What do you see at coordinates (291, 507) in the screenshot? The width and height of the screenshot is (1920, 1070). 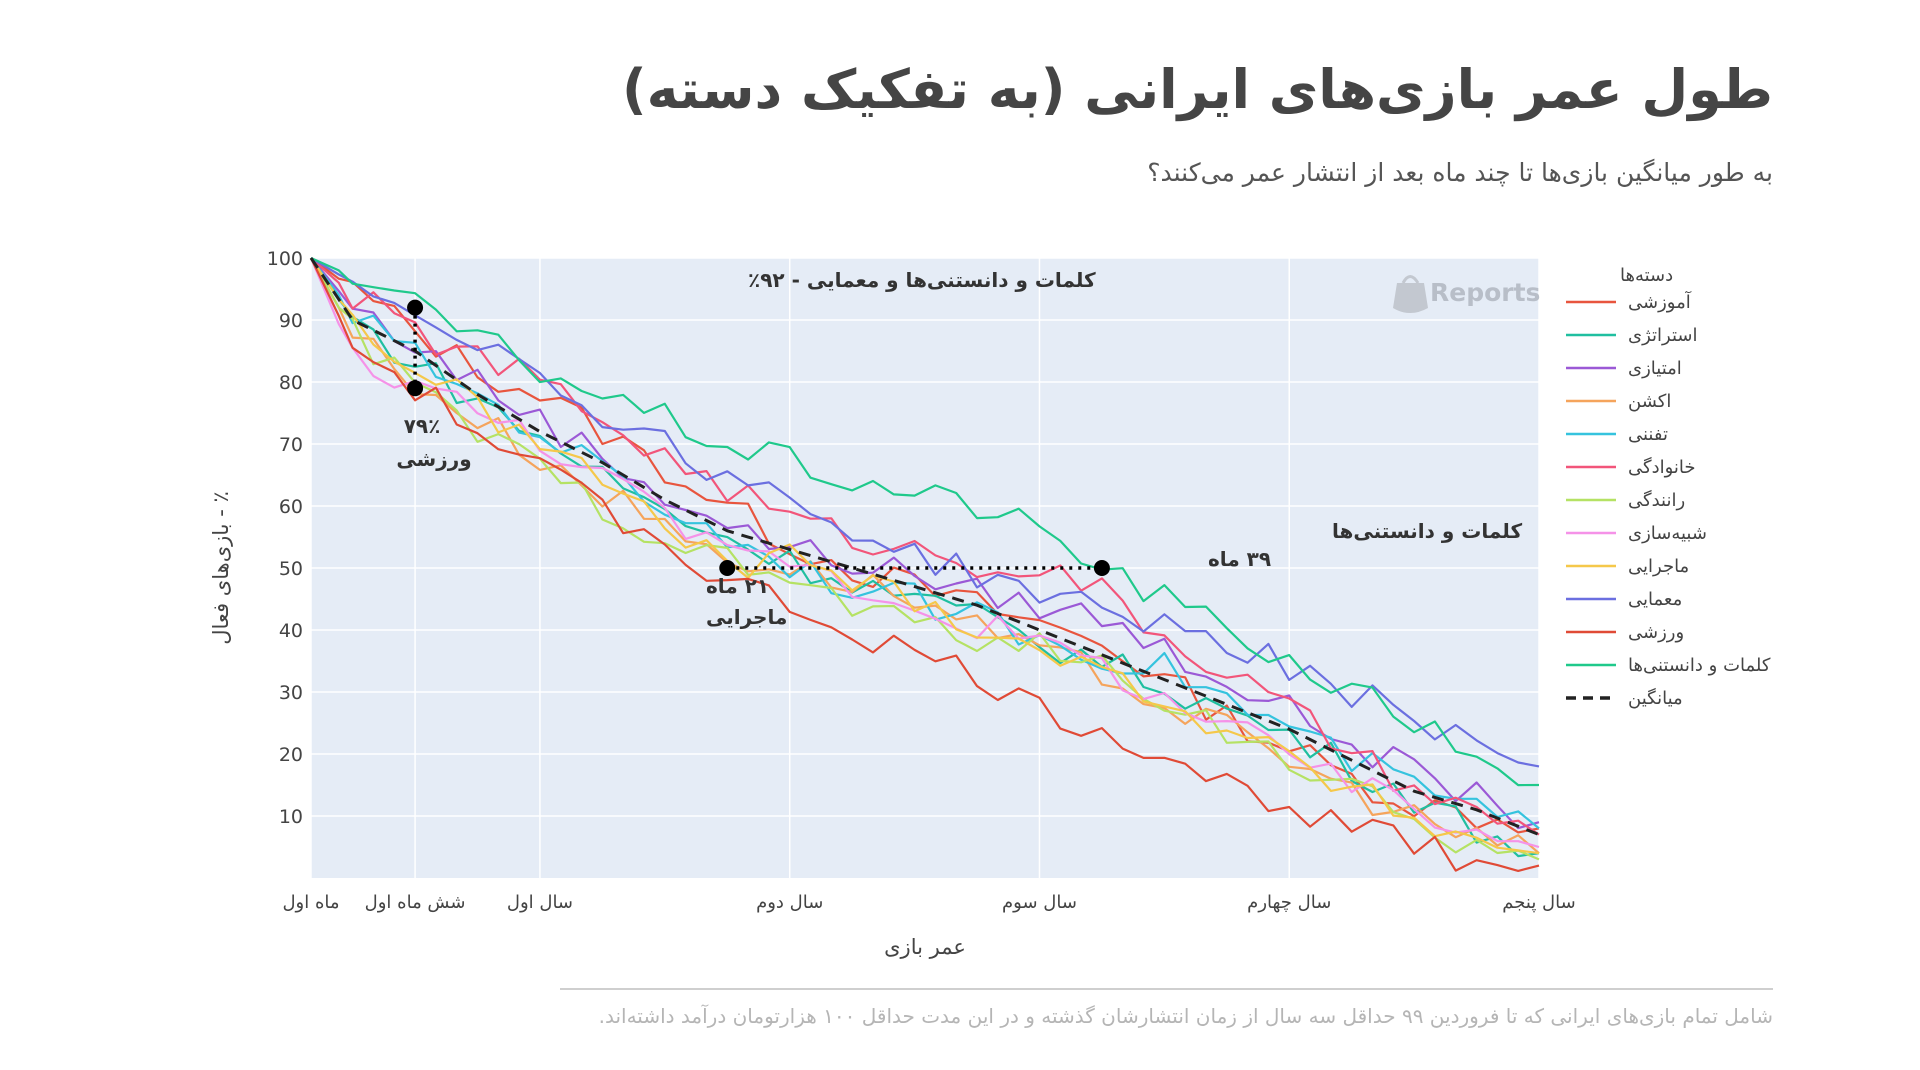 I see `y-tick-label: 60` at bounding box center [291, 507].